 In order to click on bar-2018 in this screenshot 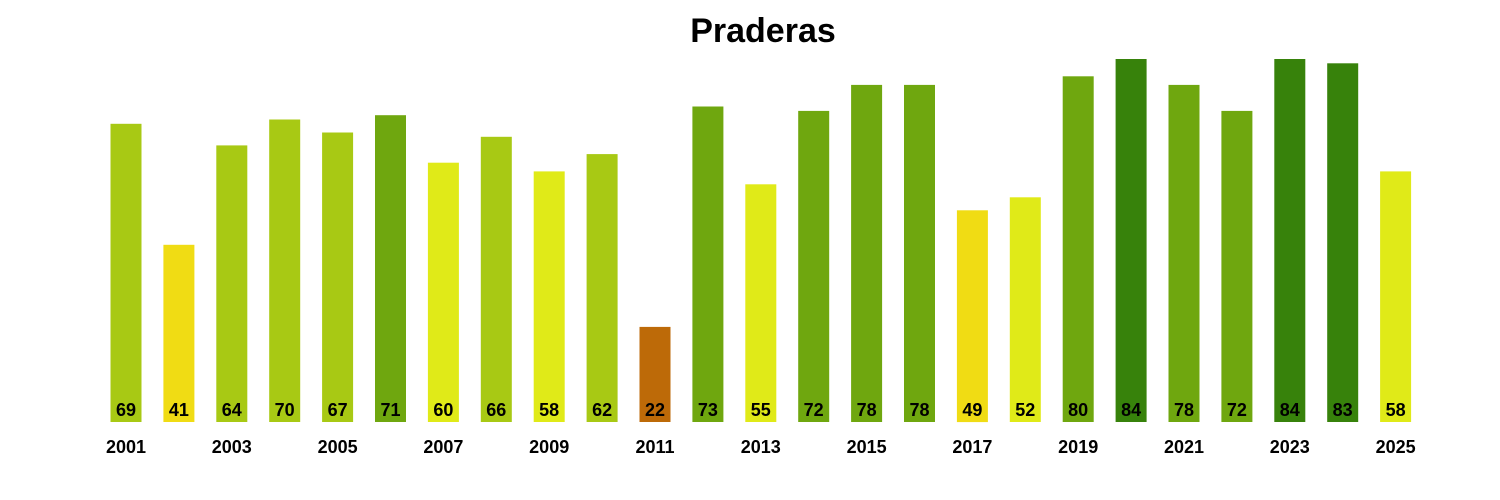, I will do `click(1025, 309)`.